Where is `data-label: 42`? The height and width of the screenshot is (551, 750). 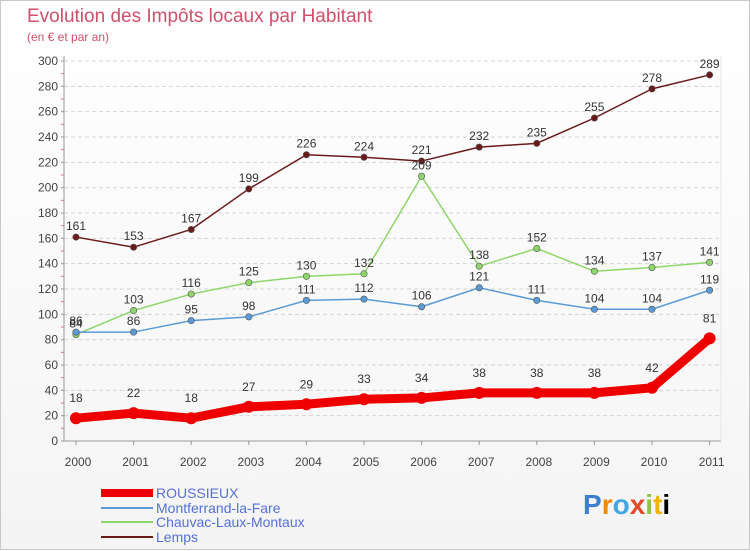
data-label: 42 is located at coordinates (652, 368).